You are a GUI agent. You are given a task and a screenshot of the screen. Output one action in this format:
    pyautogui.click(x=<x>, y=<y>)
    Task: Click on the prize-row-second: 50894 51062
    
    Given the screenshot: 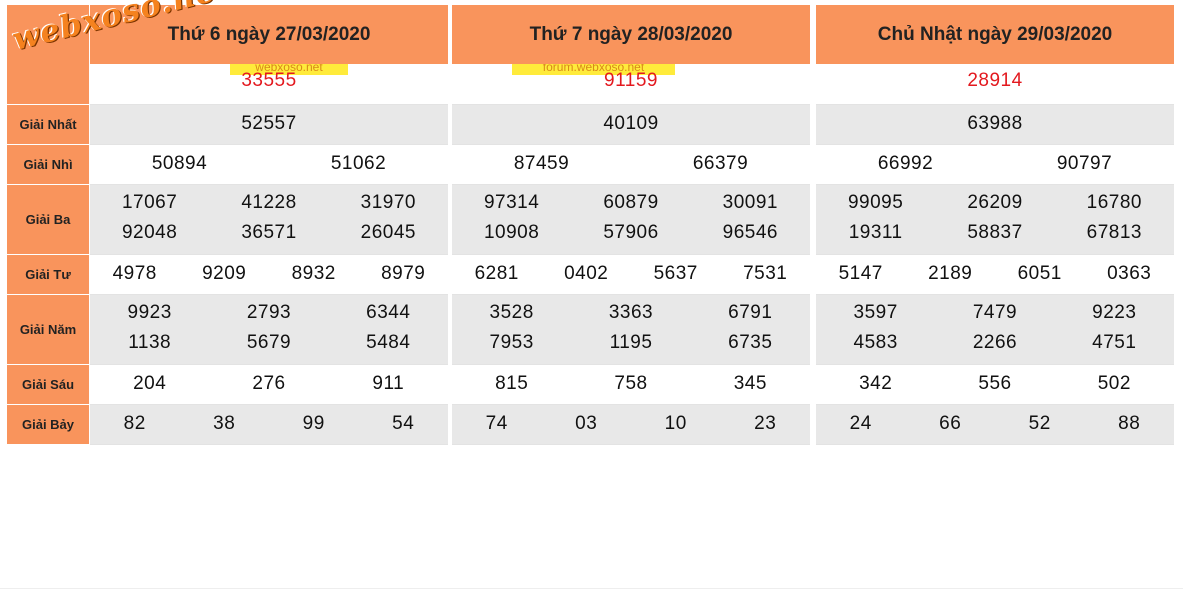 What is the action you would take?
    pyautogui.click(x=269, y=165)
    